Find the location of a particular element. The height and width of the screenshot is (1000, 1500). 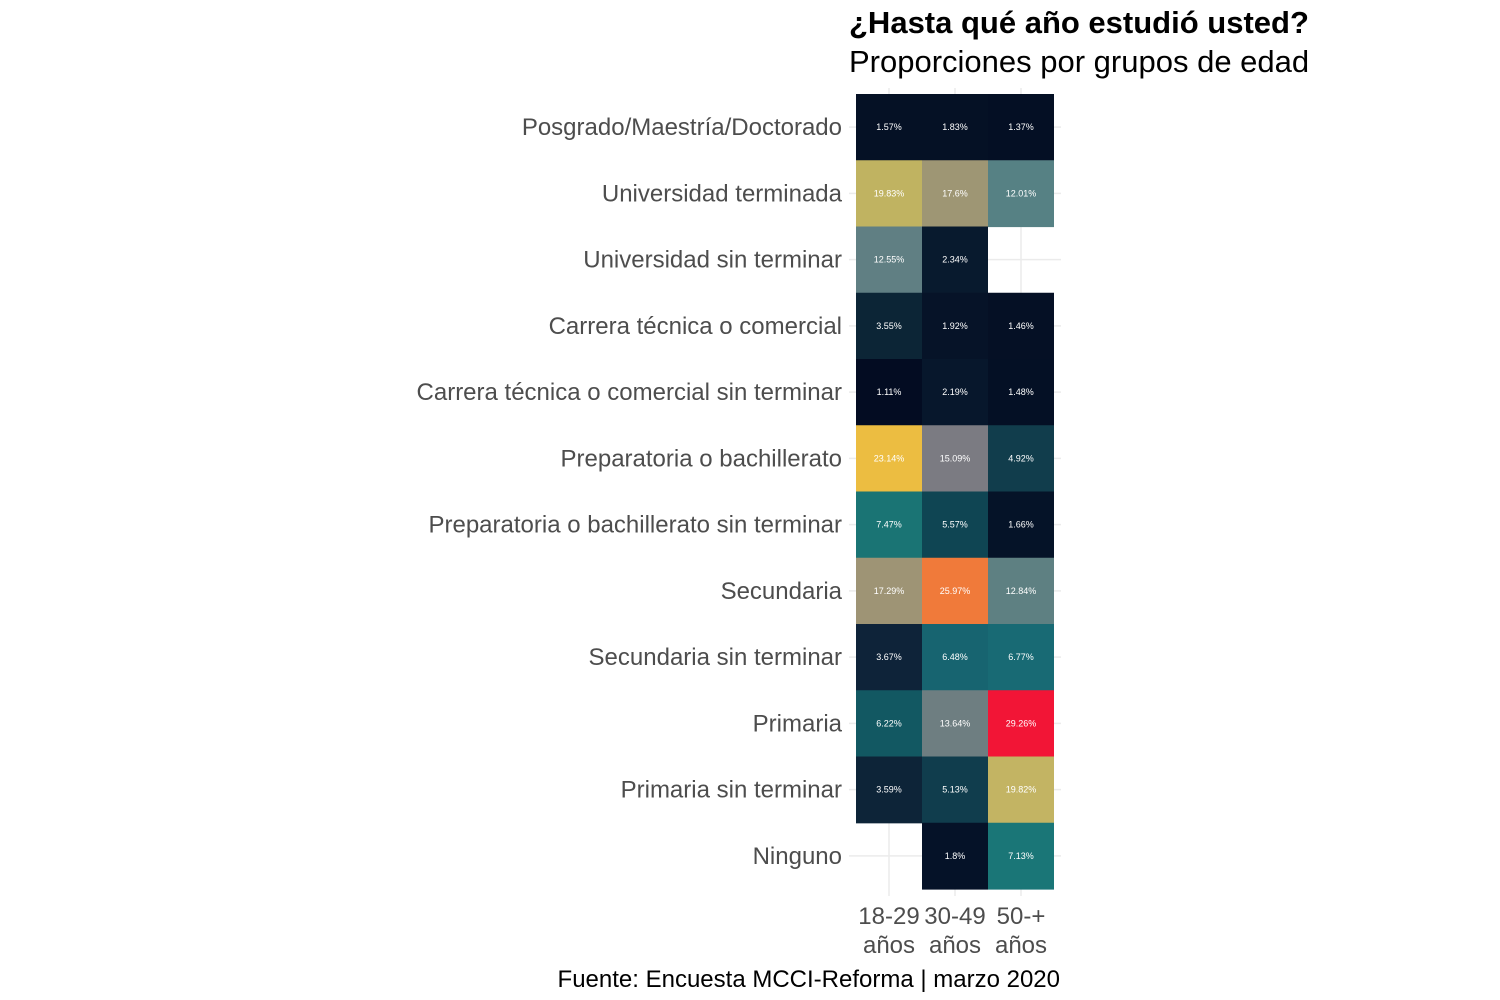

cell-value-label: 23.14% is located at coordinates (889, 458).